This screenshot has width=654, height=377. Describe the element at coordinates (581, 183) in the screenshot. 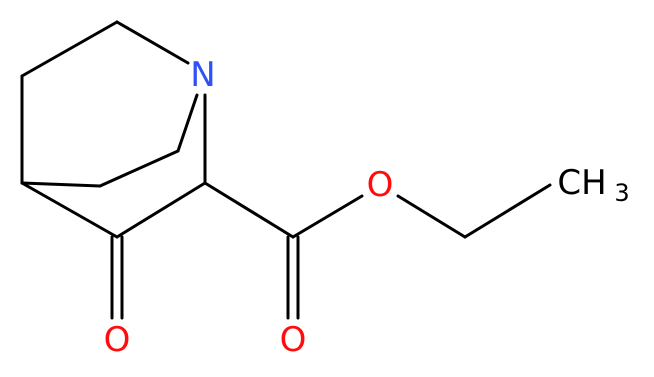

I see `atom-label: CH` at that location.